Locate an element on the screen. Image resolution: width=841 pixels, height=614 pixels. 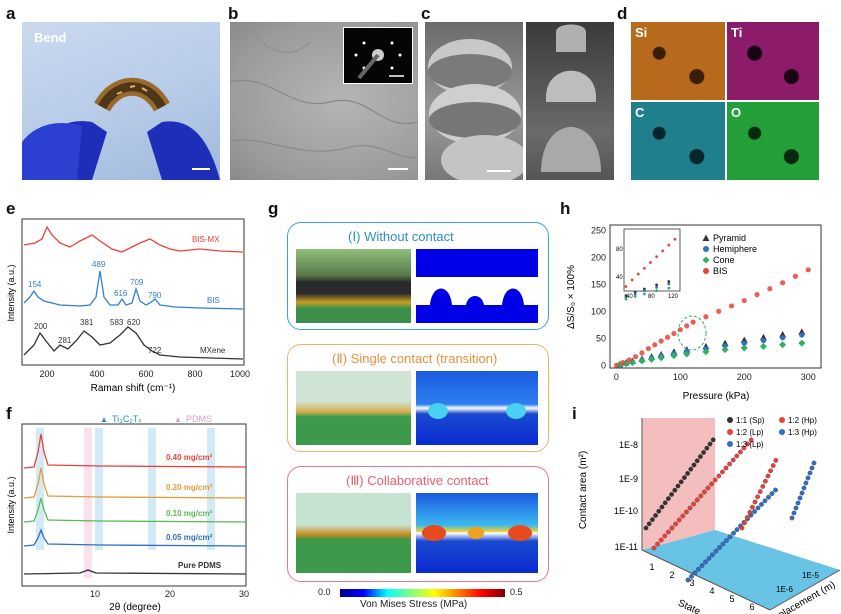
sensitivity-inset is located at coordinates (652, 260).